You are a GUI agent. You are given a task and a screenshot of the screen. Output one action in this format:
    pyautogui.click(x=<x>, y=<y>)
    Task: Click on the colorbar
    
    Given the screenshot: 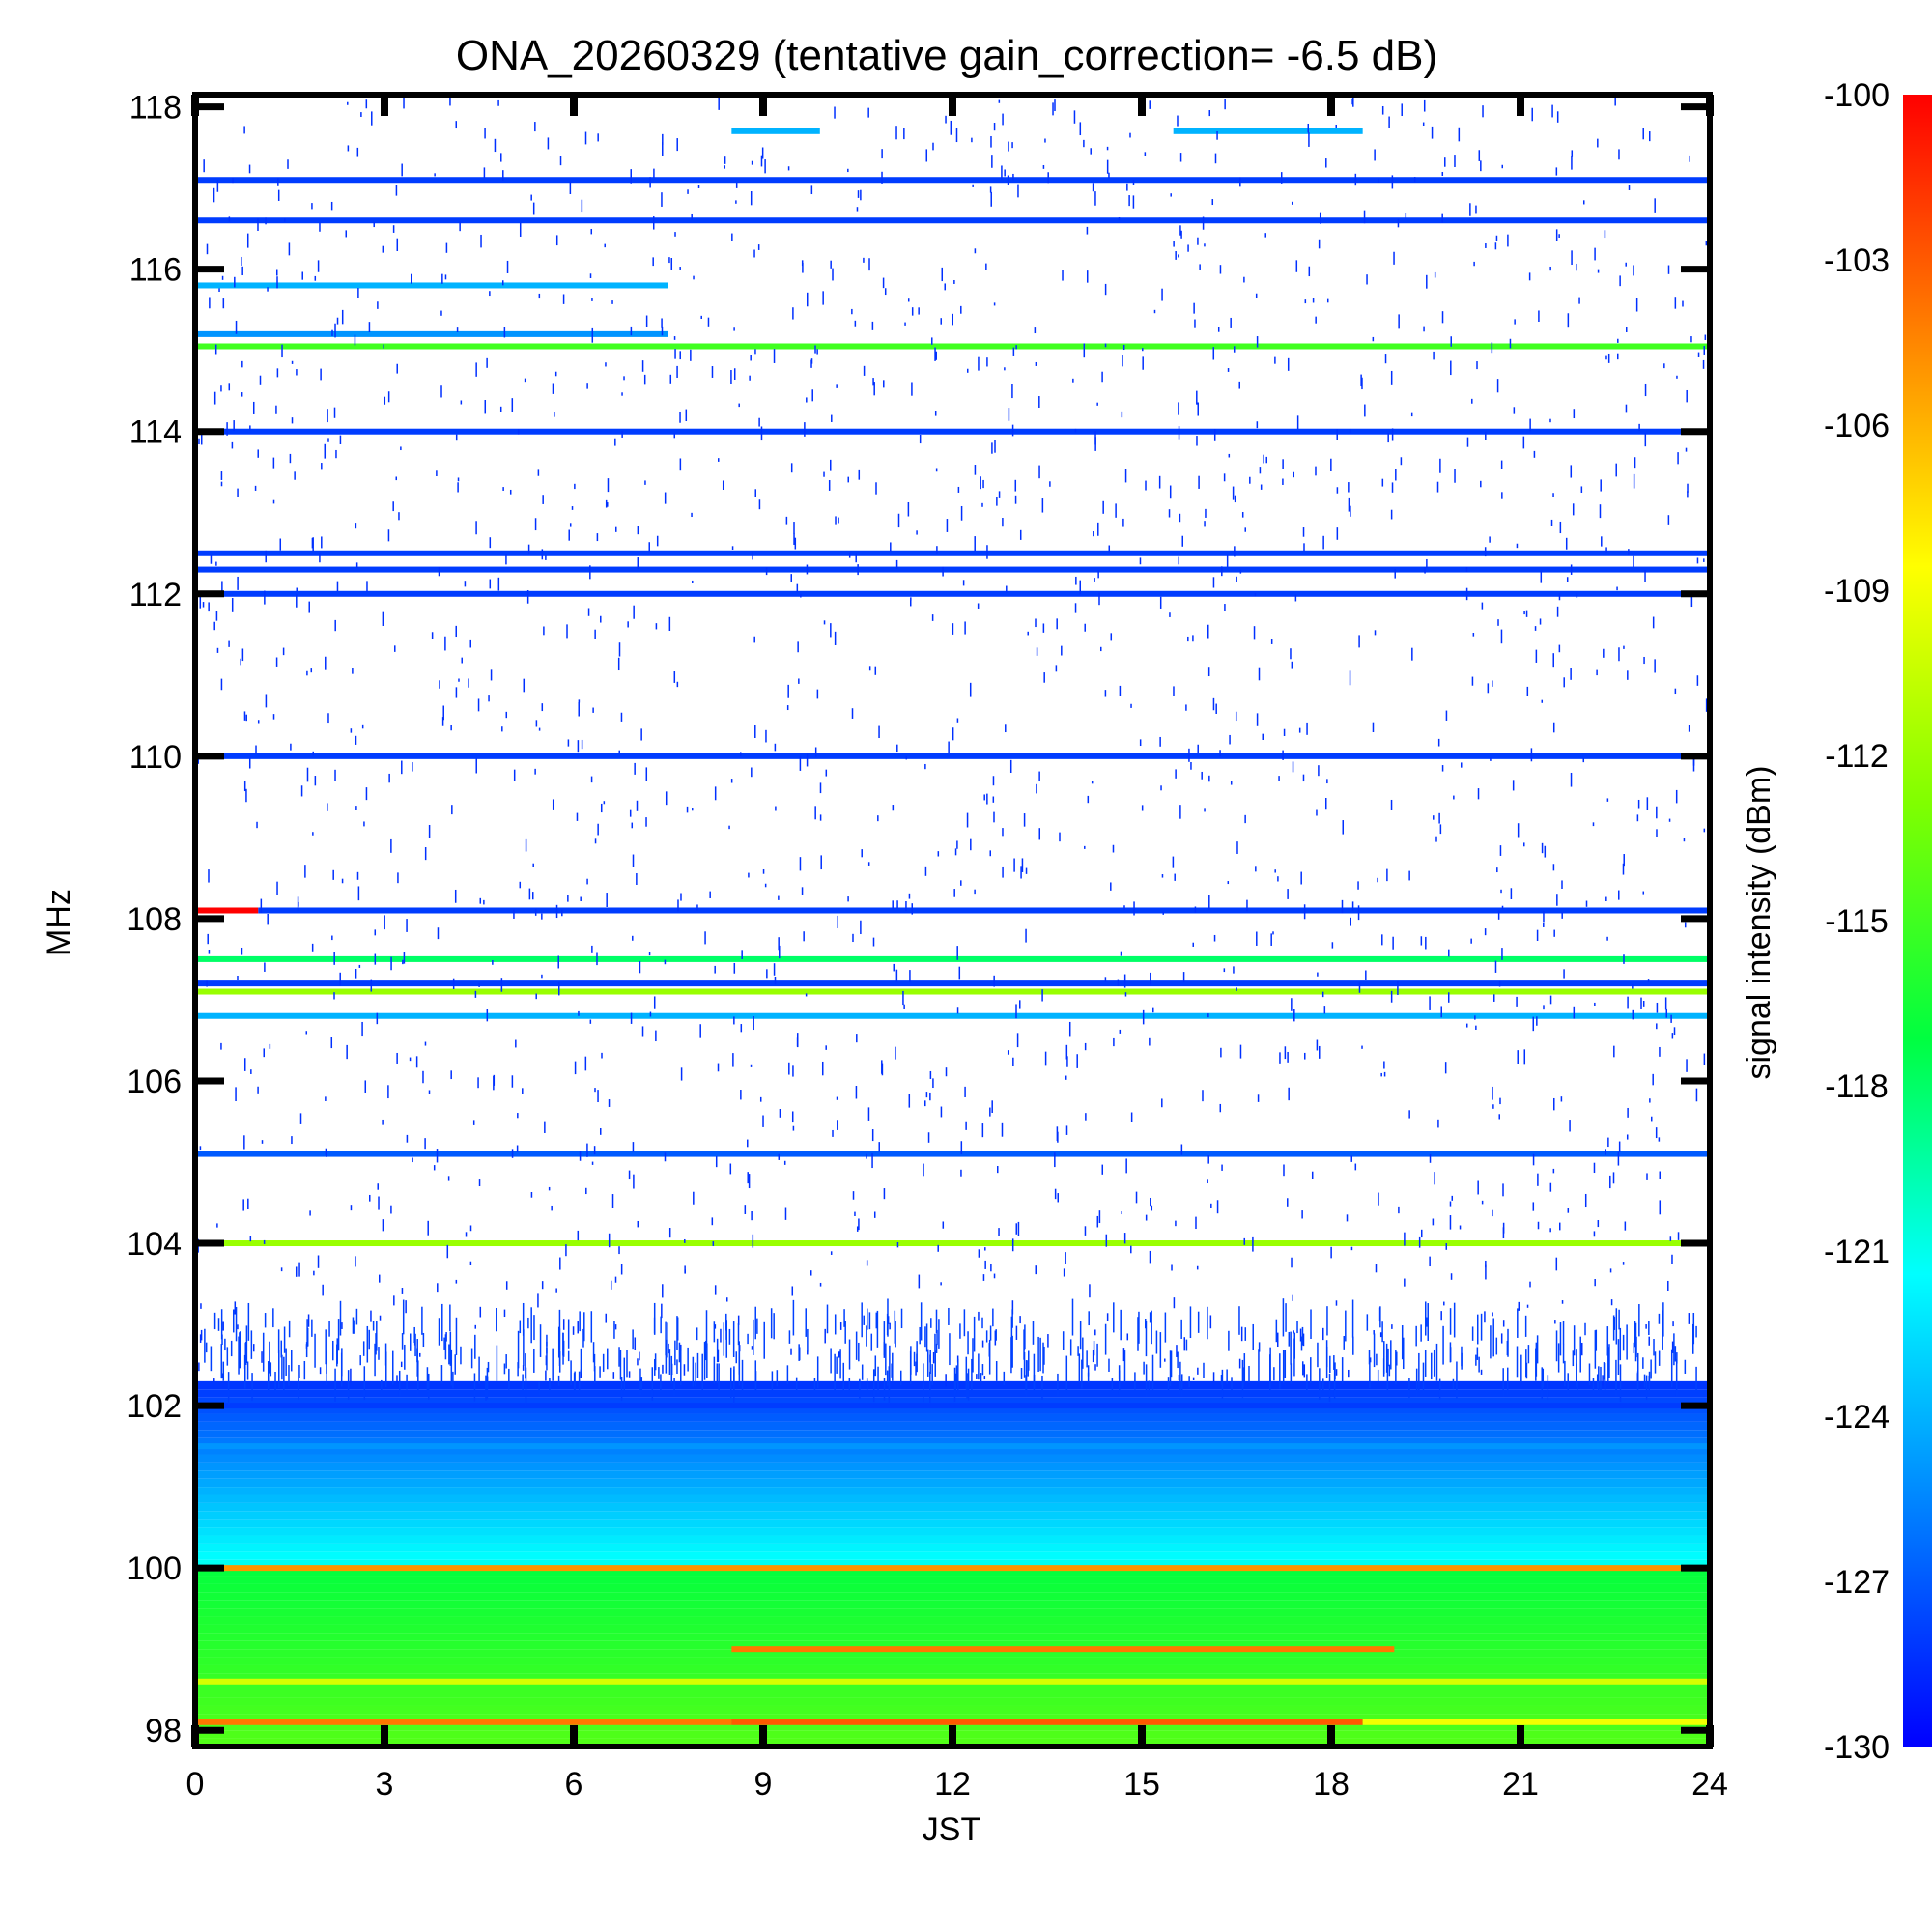 What is the action you would take?
    pyautogui.click(x=1917, y=921)
    